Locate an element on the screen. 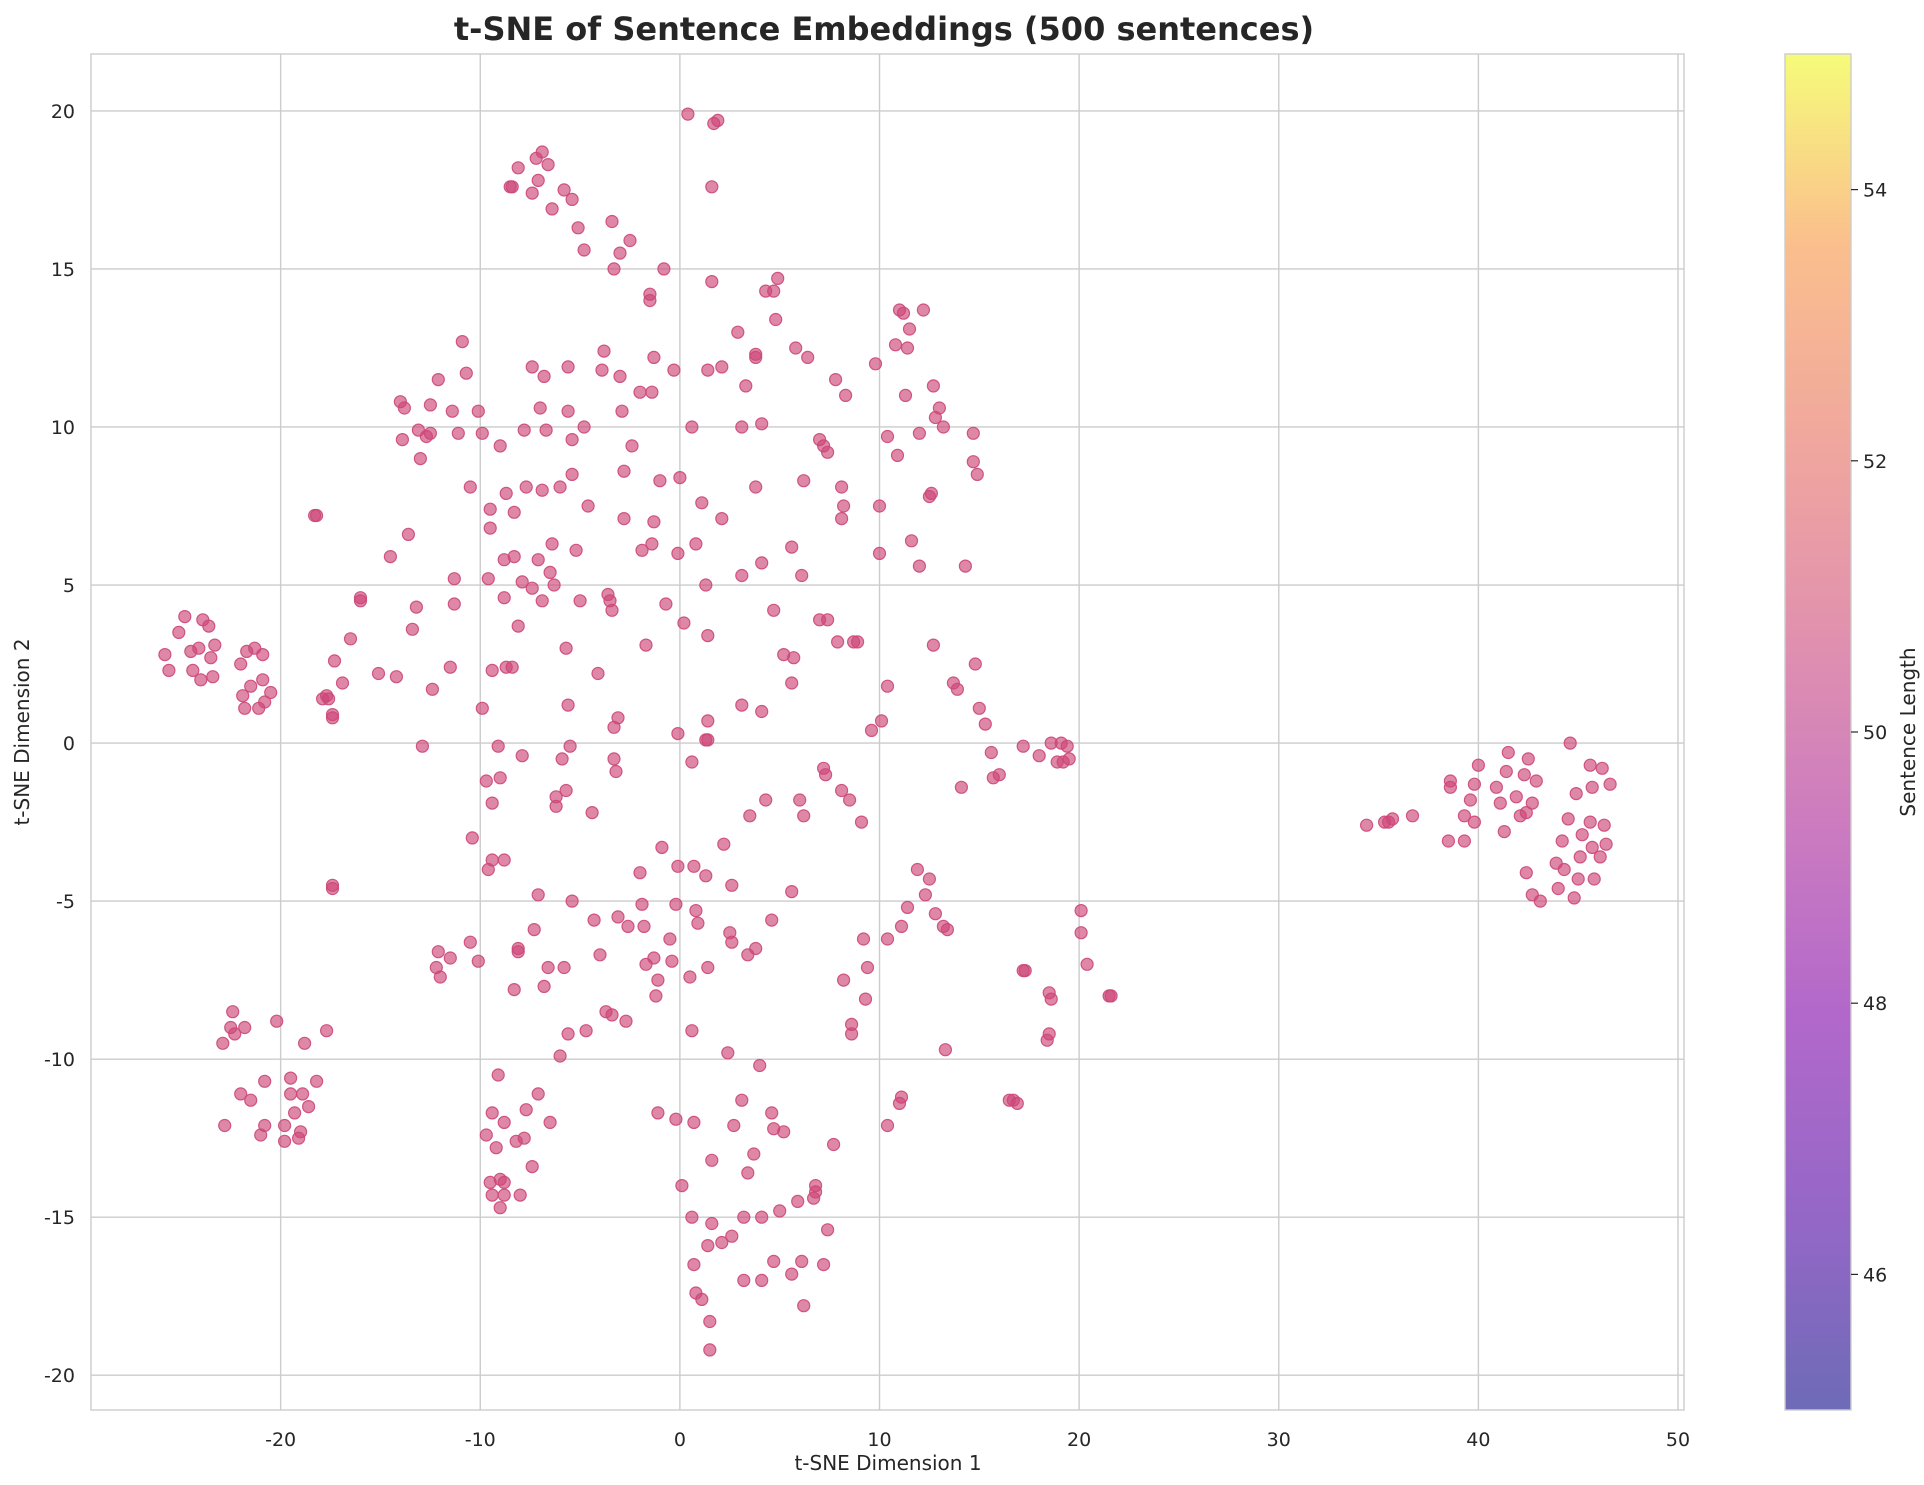  colorbar-tick-label: 48 is located at coordinates (1875, 1004).